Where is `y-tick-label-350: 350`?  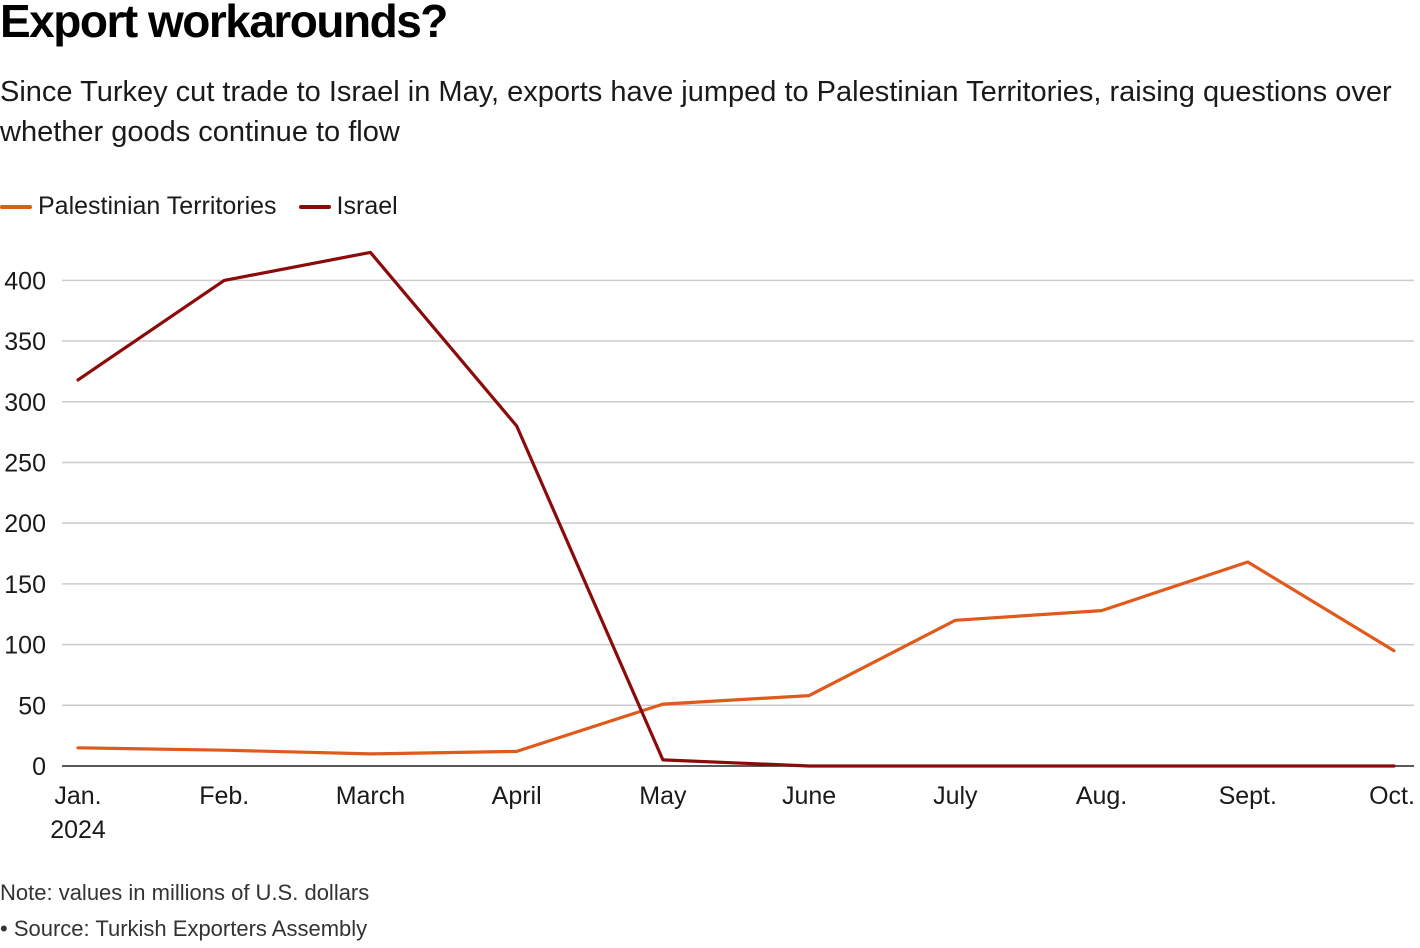
y-tick-label-350: 350 is located at coordinates (25, 342).